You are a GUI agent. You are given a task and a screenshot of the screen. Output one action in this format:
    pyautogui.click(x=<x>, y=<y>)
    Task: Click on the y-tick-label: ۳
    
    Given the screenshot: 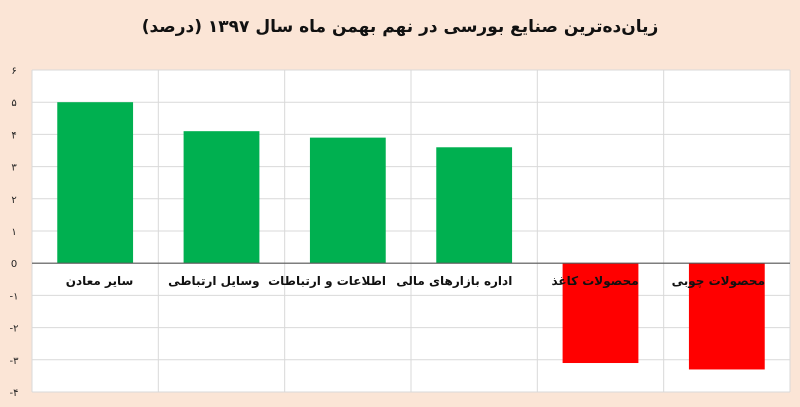 What is the action you would take?
    pyautogui.click(x=14, y=168)
    